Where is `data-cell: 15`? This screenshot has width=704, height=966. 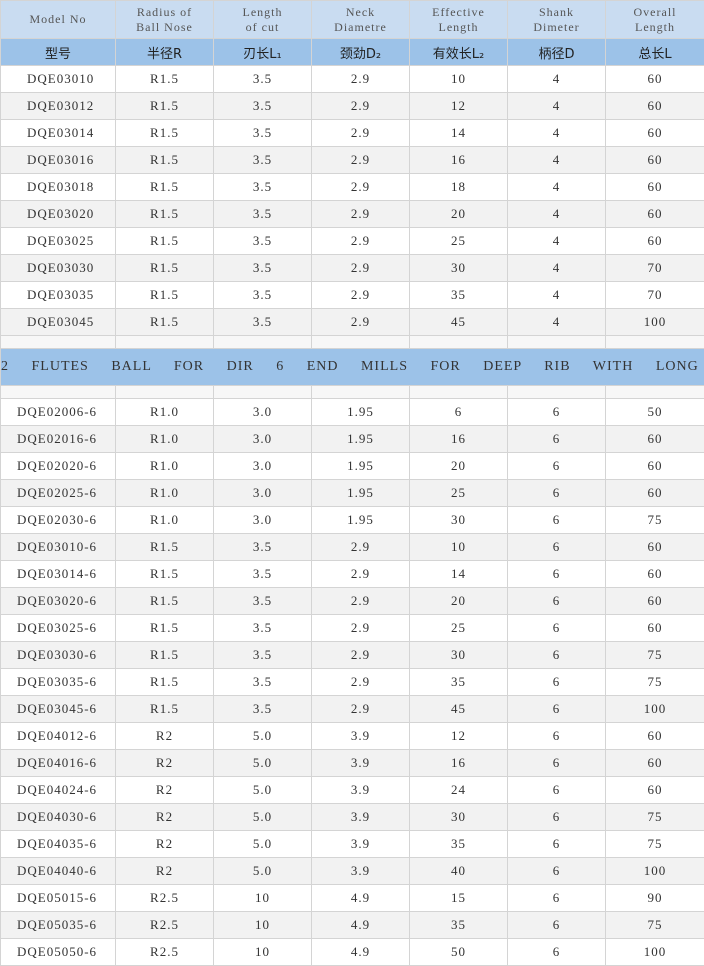
data-cell: 15 is located at coordinates (458, 898).